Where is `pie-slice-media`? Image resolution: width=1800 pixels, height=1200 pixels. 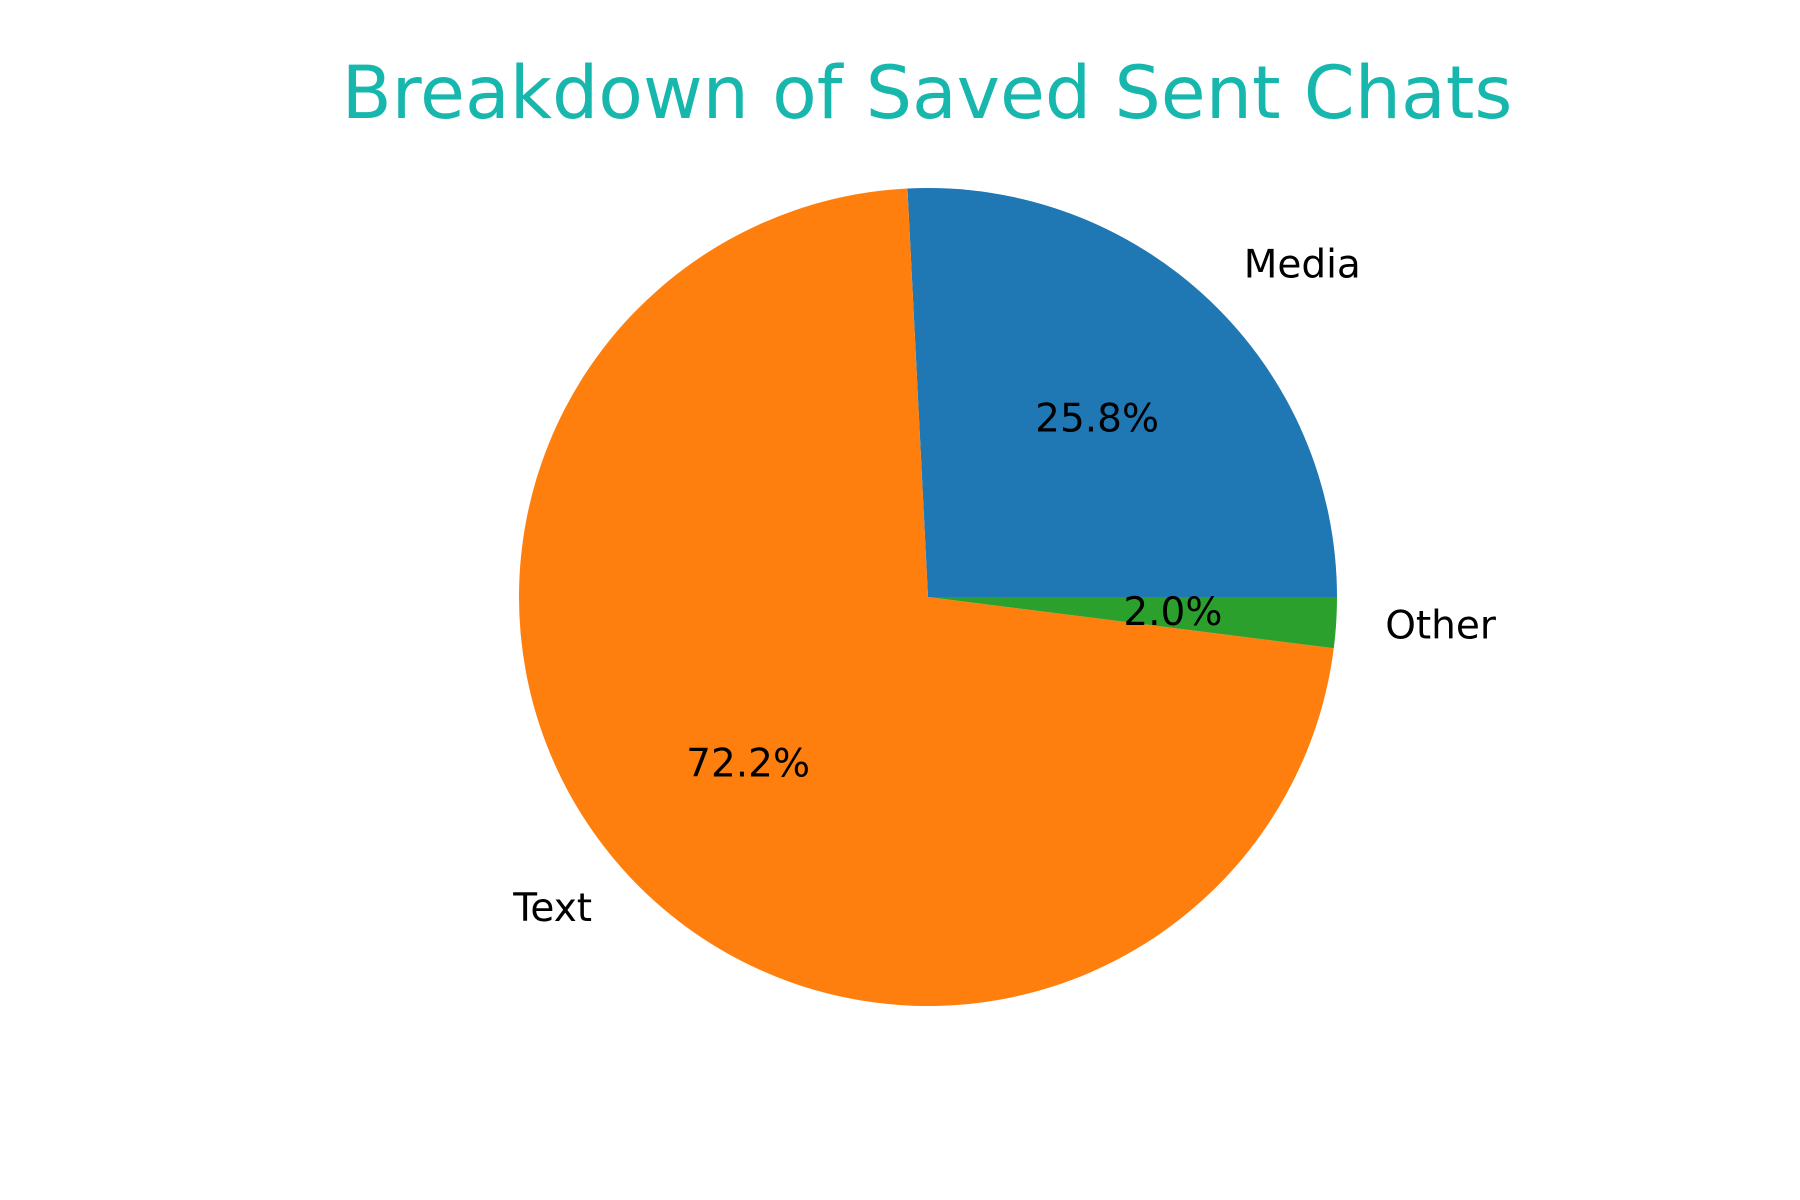
pie-slice-media is located at coordinates (1122, 393).